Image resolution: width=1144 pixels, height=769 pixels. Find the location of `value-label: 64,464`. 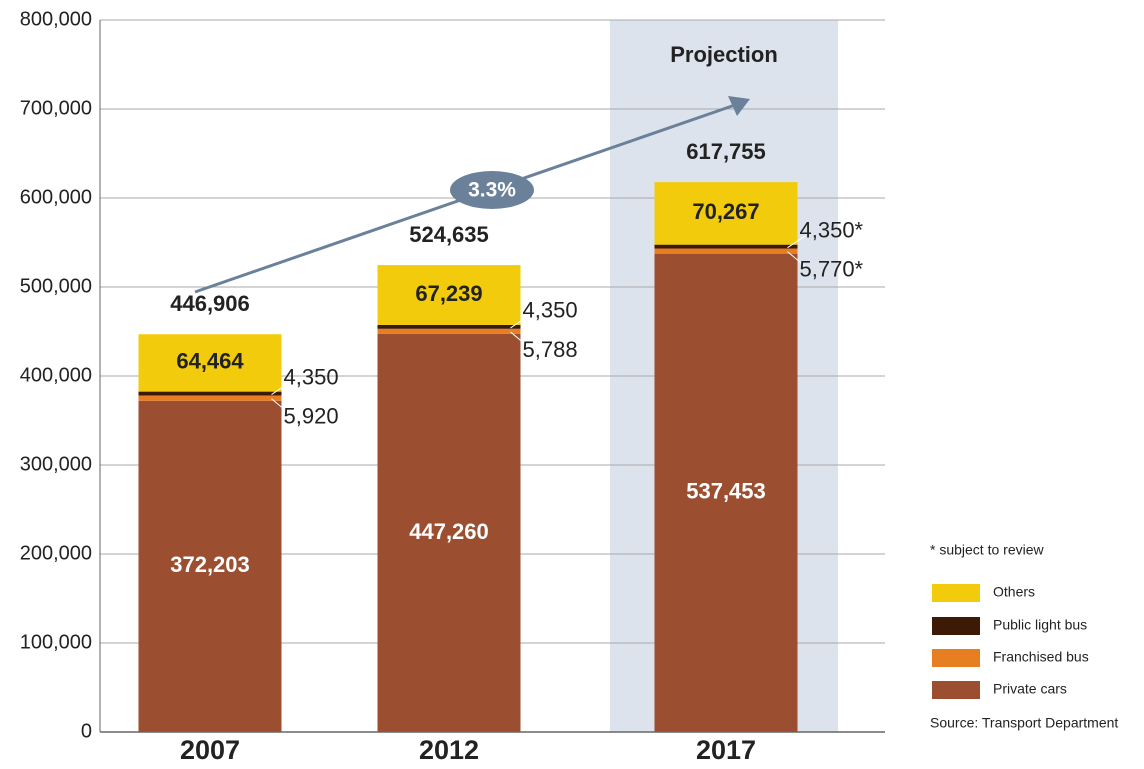

value-label: 64,464 is located at coordinates (210, 361).